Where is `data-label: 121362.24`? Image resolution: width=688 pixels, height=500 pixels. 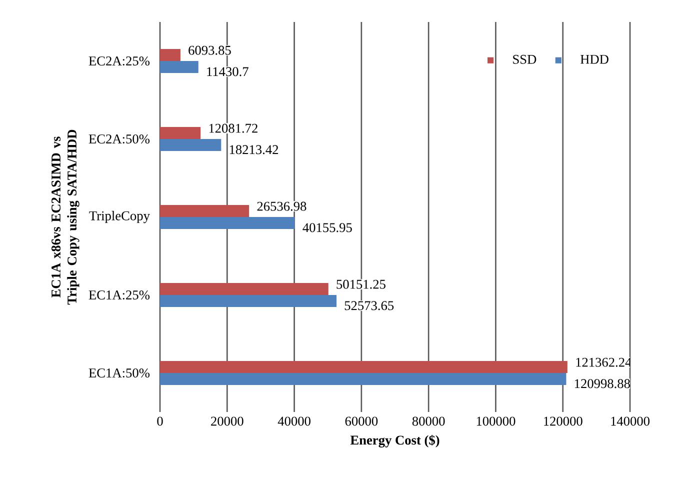
data-label: 121362.24 is located at coordinates (604, 362).